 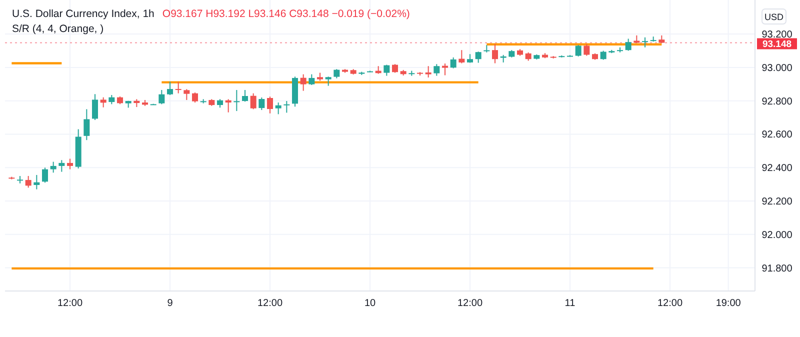 What do you see at coordinates (774, 17) in the screenshot?
I see `y-axis-title: USD` at bounding box center [774, 17].